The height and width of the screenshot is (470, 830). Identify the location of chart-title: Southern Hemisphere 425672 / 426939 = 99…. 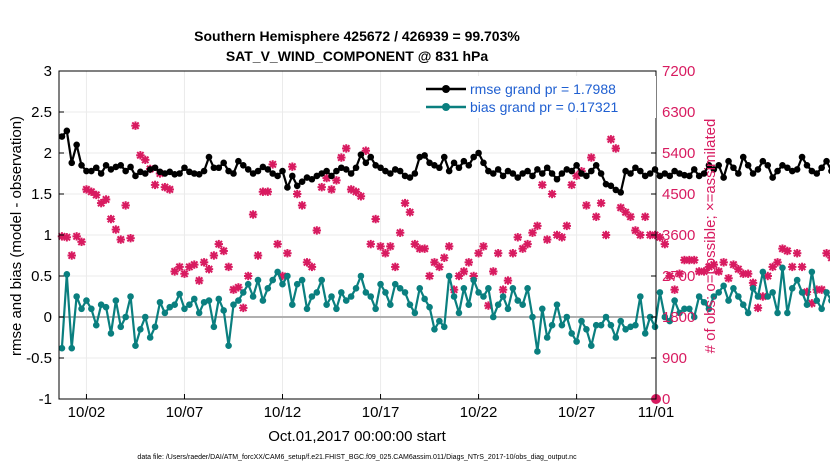
(357, 36).